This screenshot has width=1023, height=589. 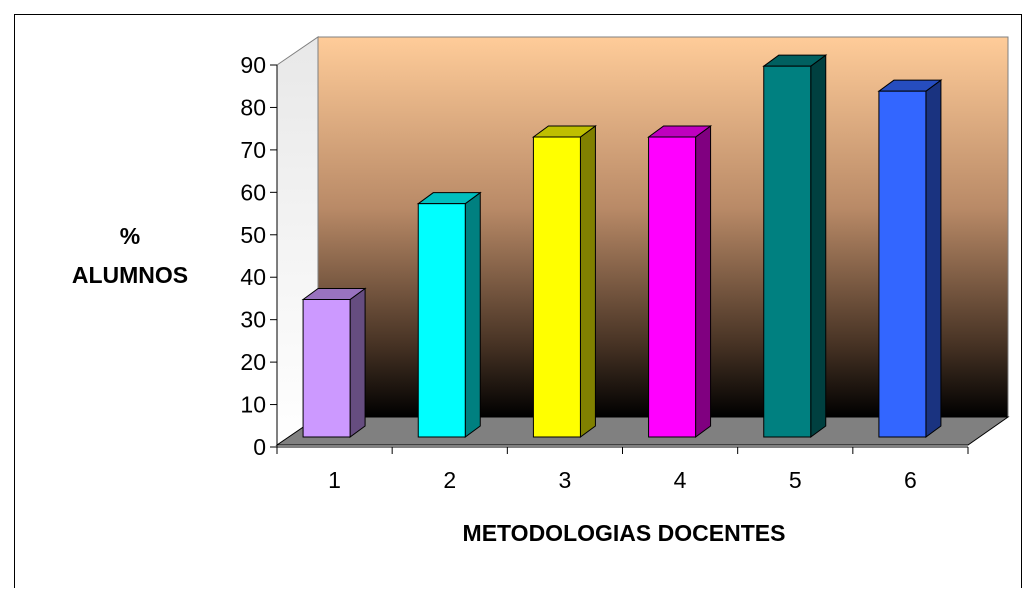 What do you see at coordinates (910, 480) in the screenshot?
I see `x-tick-label: 6` at bounding box center [910, 480].